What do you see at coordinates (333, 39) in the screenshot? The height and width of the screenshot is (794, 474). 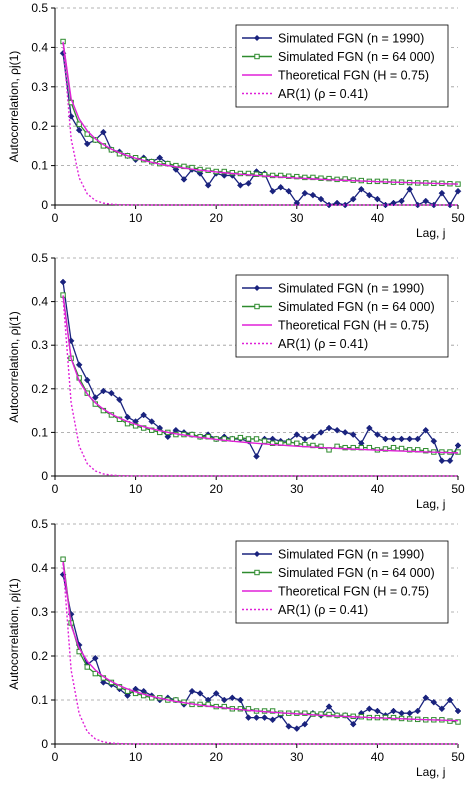 I see `legend-item: Simulated FGN (n = 1990)` at bounding box center [333, 39].